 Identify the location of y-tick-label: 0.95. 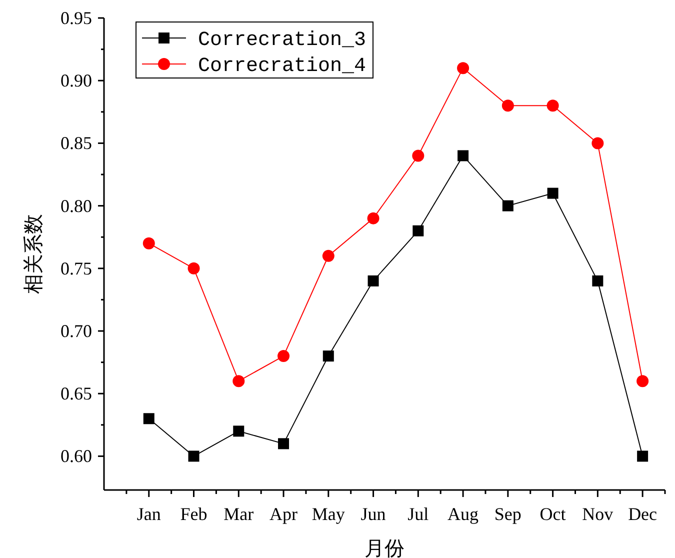
(76, 18).